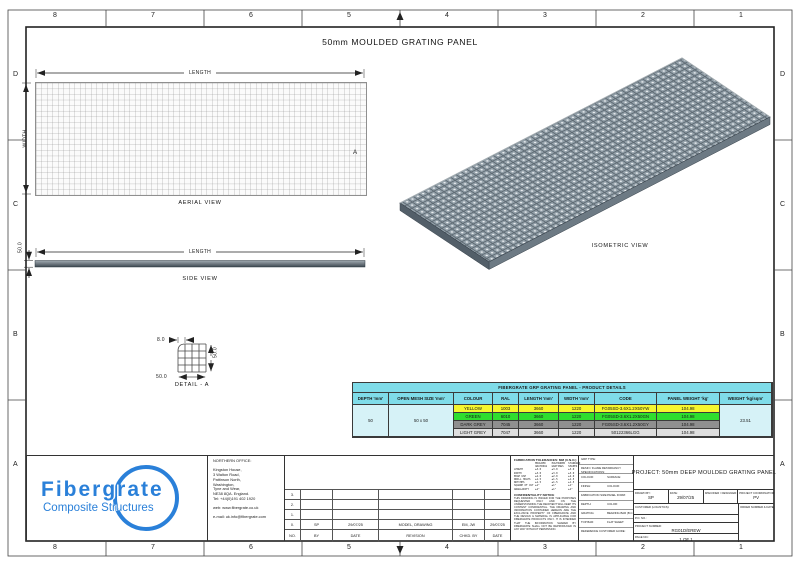  What do you see at coordinates (251, 15) in the screenshot?
I see `grid-ref-top: 6` at bounding box center [251, 15].